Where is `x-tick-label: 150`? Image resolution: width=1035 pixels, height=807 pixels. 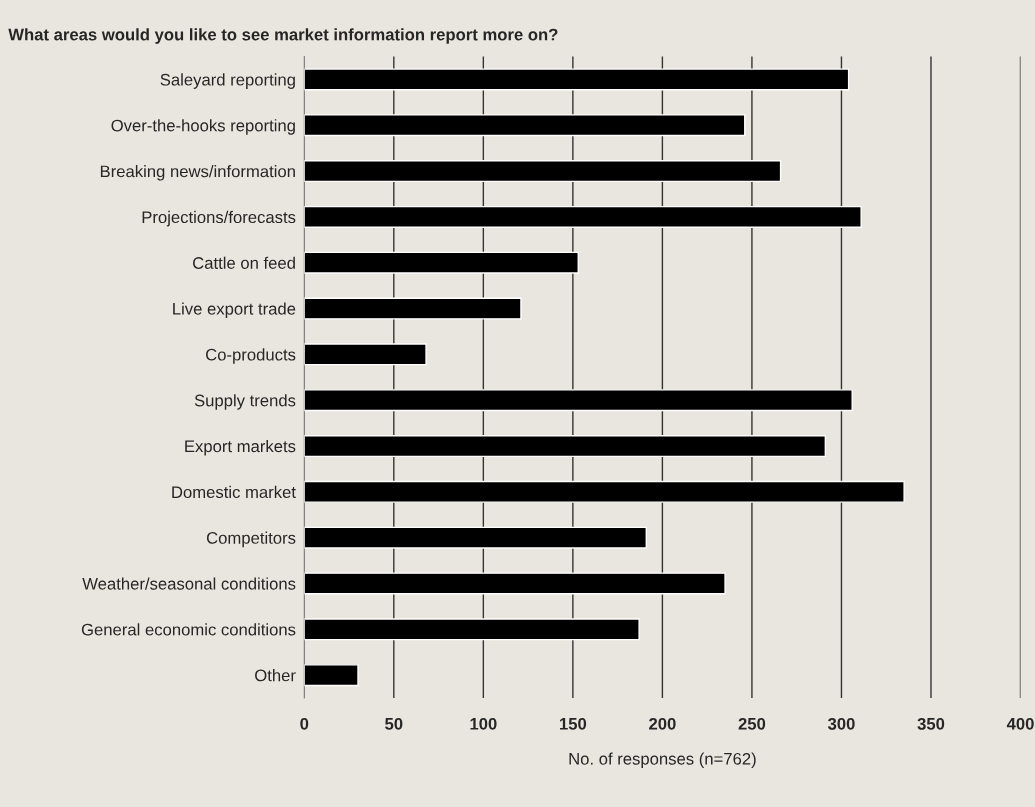 x-tick-label: 150 is located at coordinates (573, 723).